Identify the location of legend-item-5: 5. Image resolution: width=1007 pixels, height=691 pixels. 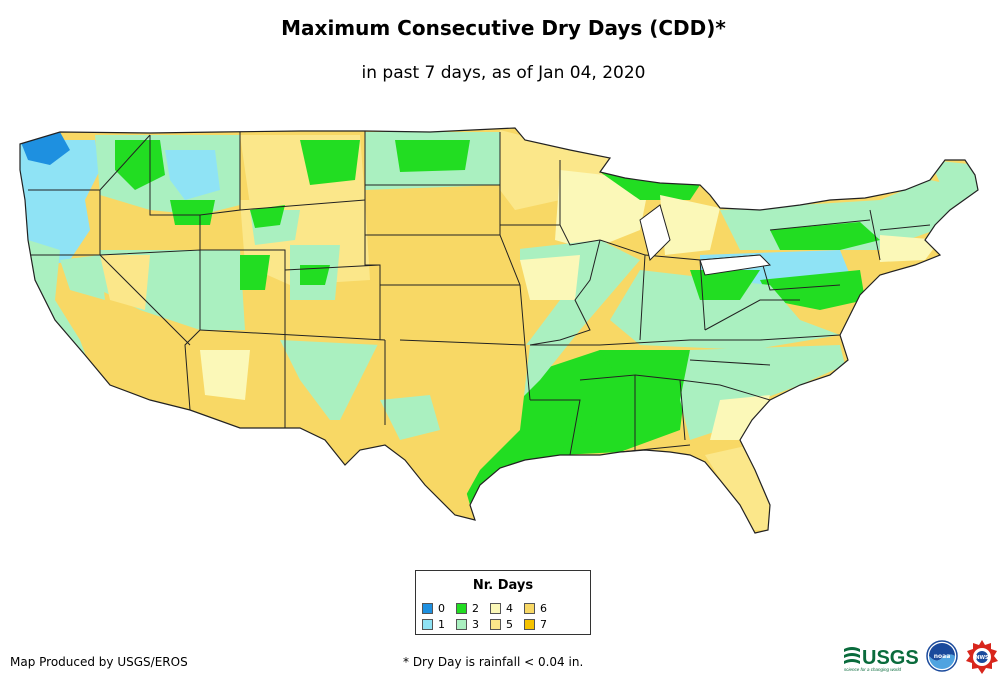
(501, 624).